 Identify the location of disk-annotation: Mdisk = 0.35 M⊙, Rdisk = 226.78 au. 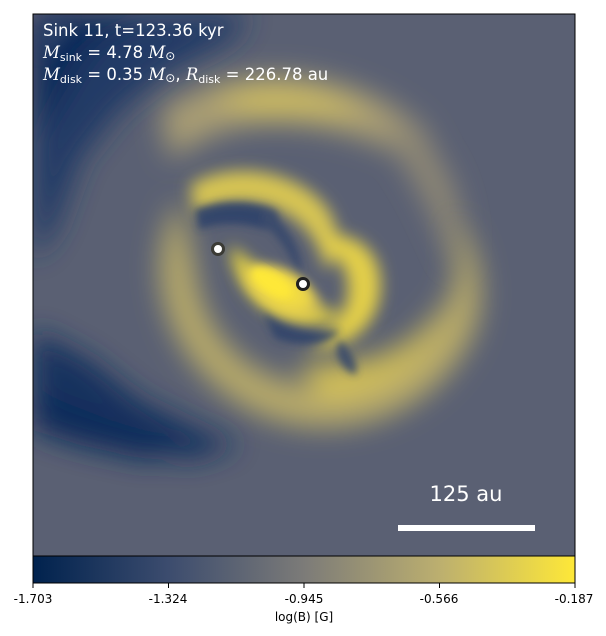
(186, 75).